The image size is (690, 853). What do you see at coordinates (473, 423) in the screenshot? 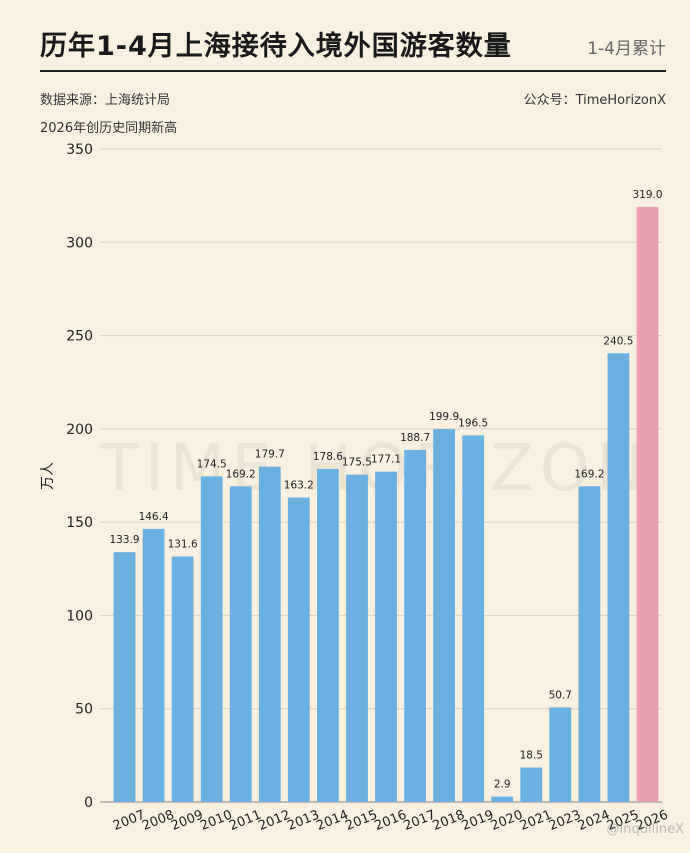
I see `data-label-2019: 196.5` at bounding box center [473, 423].